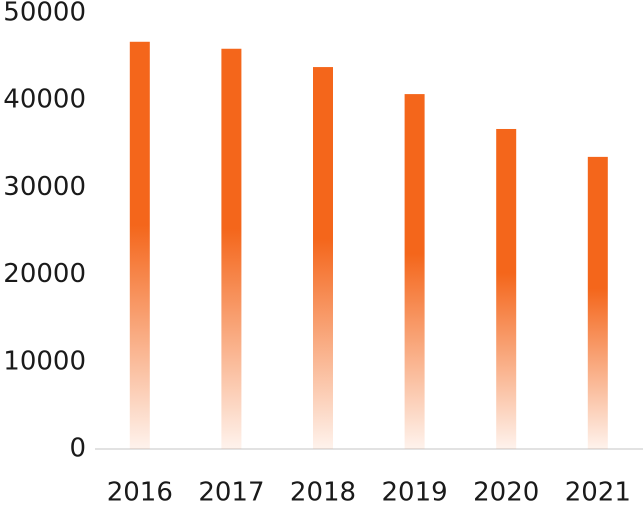  Describe the element at coordinates (44, 274) in the screenshot. I see `y-tick-label: 20000` at that location.